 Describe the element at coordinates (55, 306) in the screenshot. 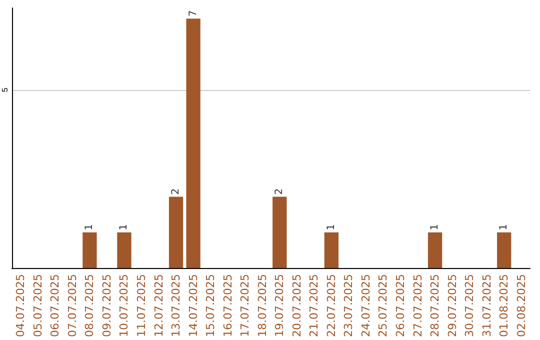

I see `x-tick-label: 06.07.2025` at that location.